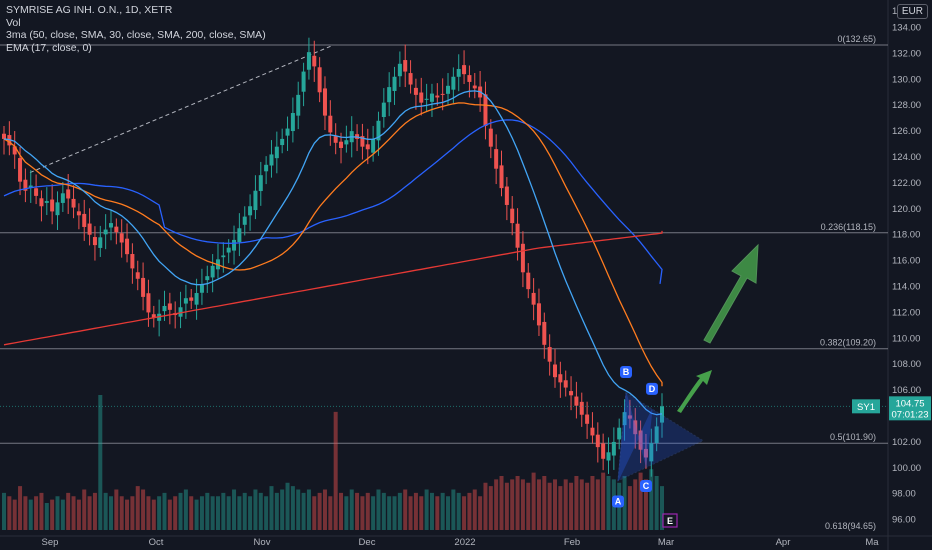  I want to click on y-tick-label: 124.00, so click(906, 157).